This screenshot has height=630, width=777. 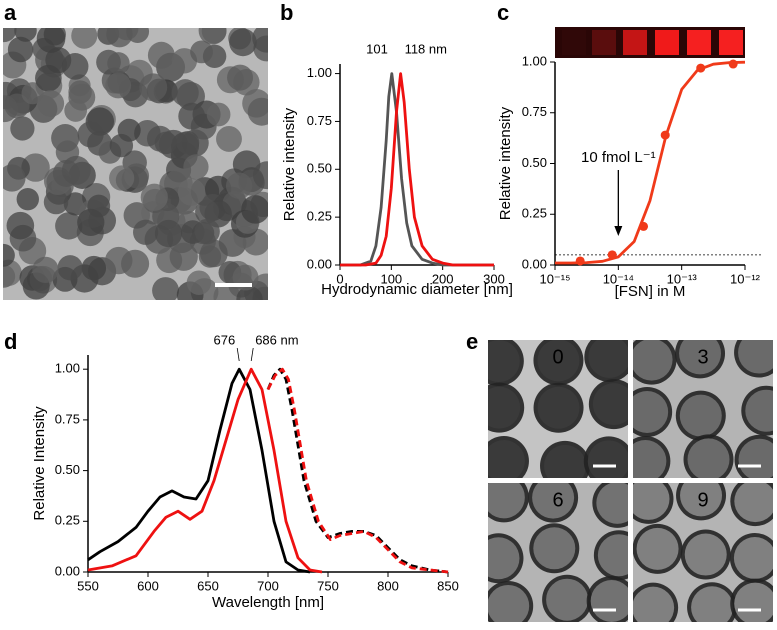 What do you see at coordinates (268, 585) in the screenshot?
I see `x-tick-label: 700` at bounding box center [268, 585].